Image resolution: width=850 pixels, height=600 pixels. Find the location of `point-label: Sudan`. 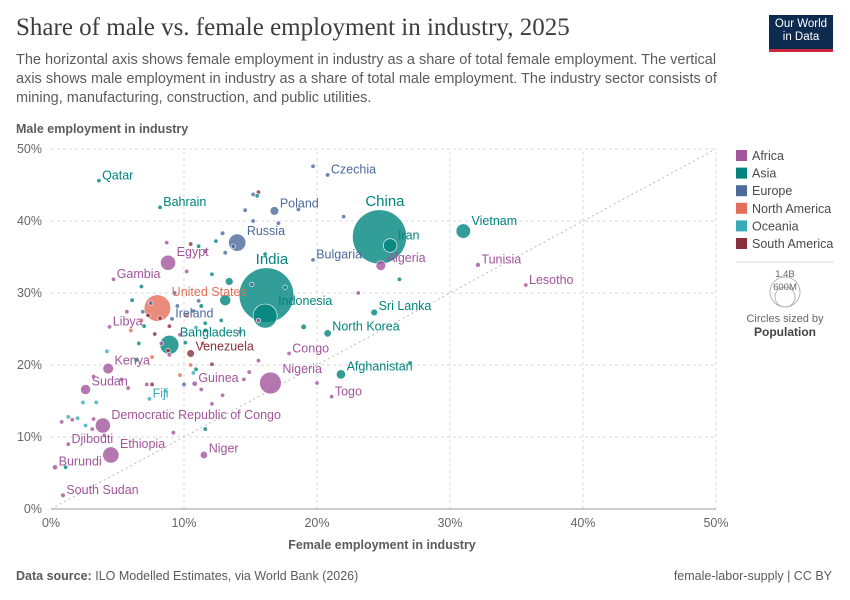

point-label: Sudan is located at coordinates (110, 381).